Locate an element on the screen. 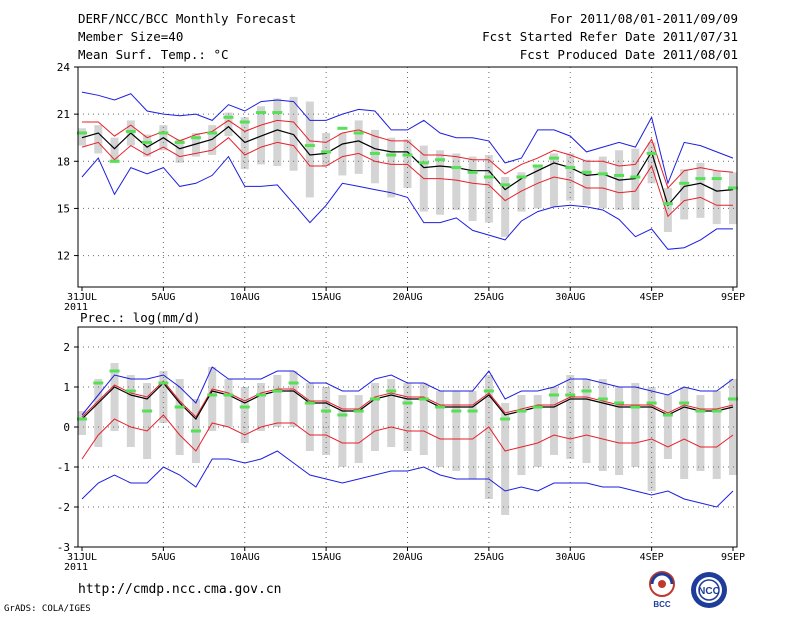 This screenshot has width=800, height=618. ensemble-mean-line is located at coordinates (407, 166).